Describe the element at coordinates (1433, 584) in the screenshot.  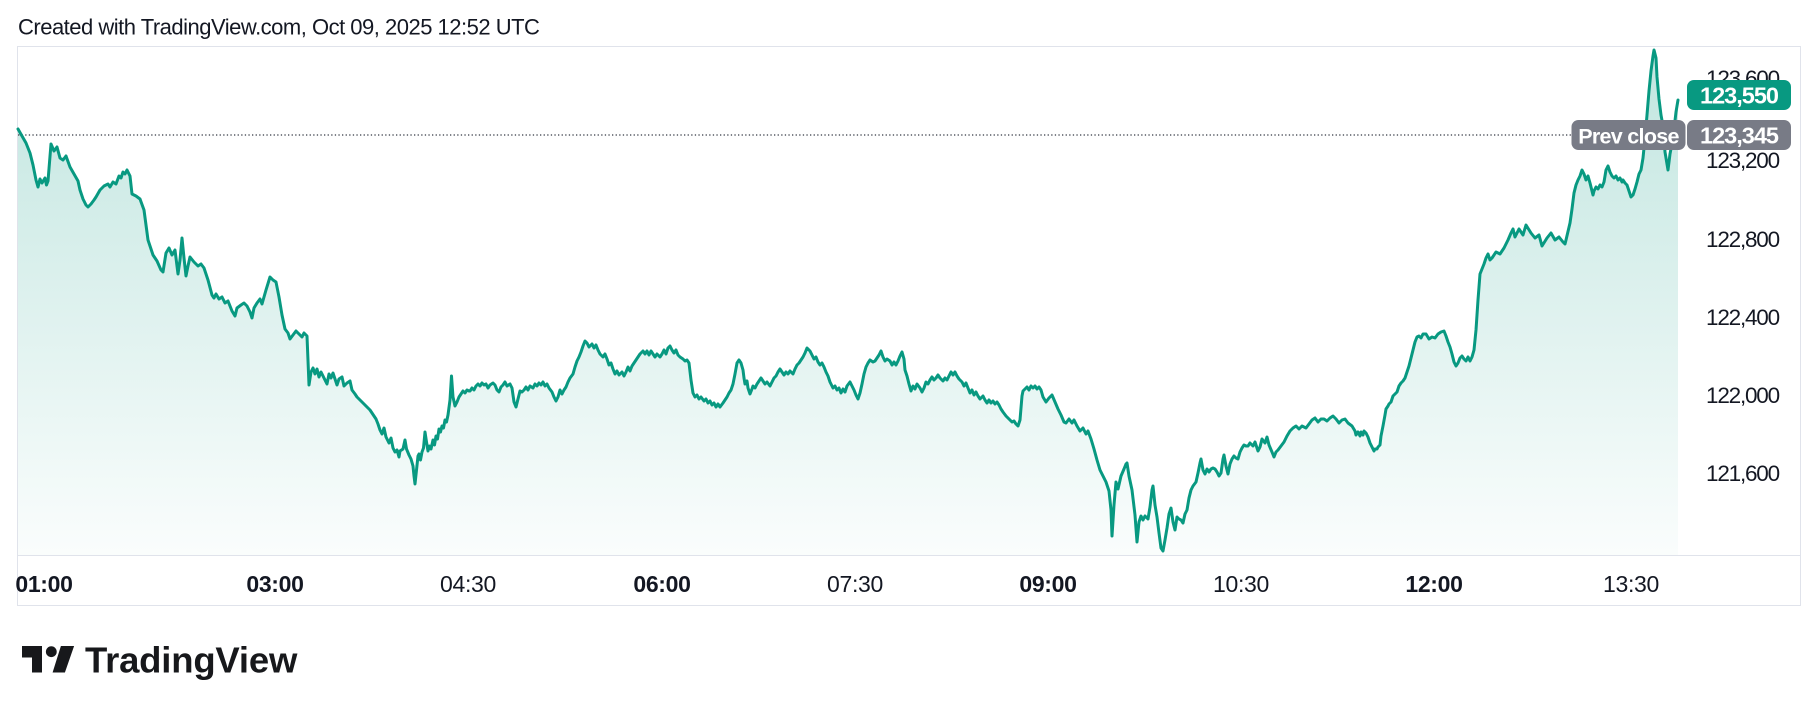
I see `svg-text: 12:00` at that location.